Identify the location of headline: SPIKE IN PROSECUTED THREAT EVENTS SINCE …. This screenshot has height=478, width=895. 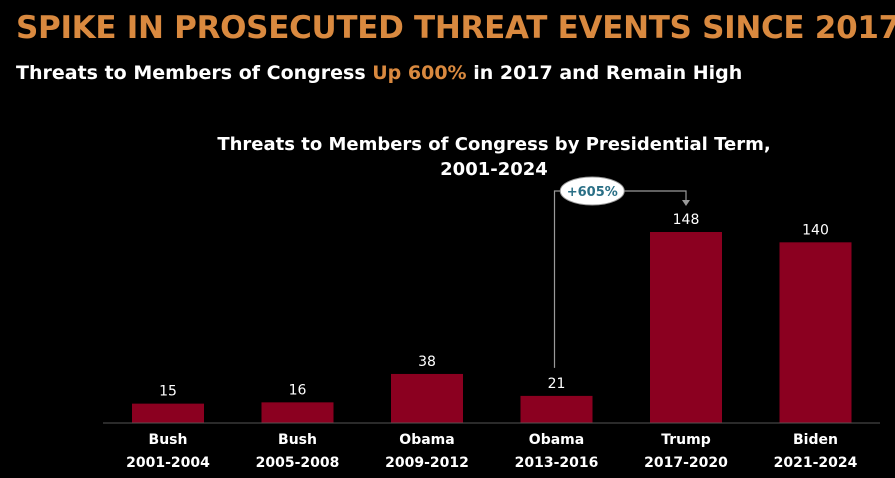
(455, 28).